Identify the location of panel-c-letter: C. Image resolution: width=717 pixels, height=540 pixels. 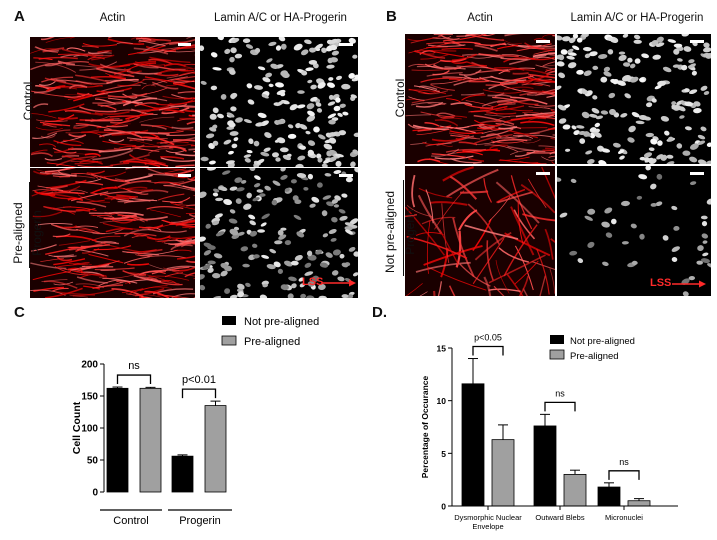
(19, 312).